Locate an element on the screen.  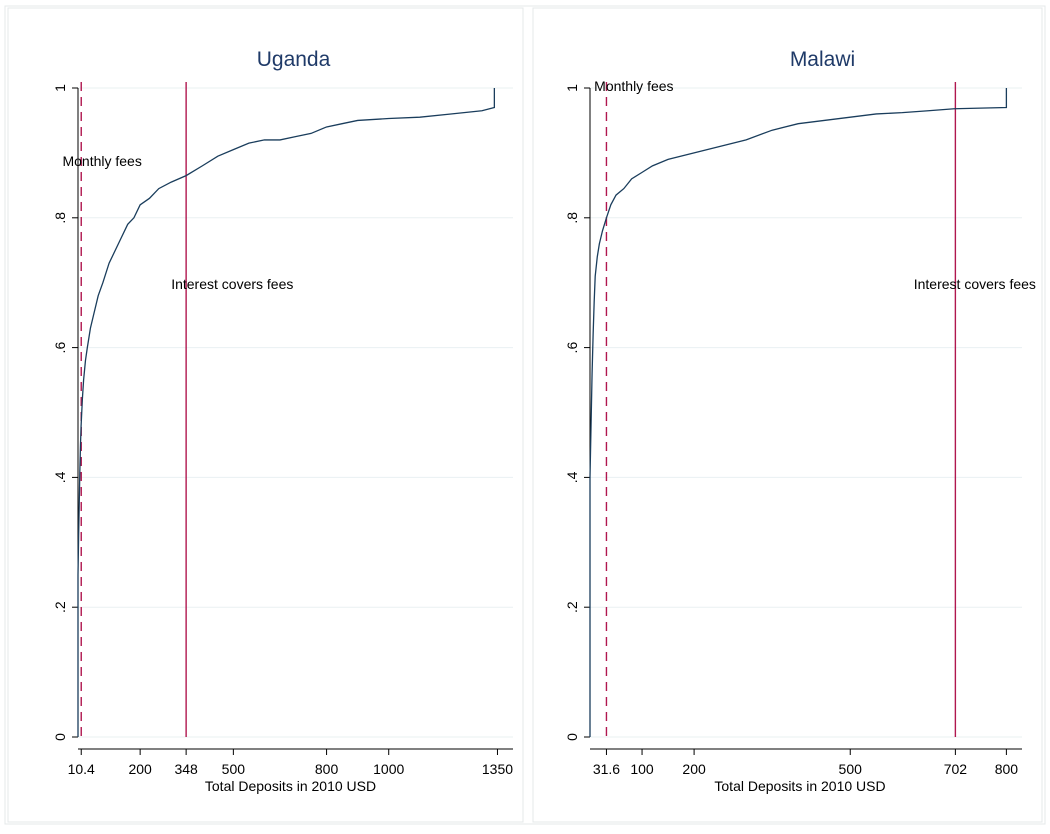
x-tick-label: 31.6 is located at coordinates (606, 769).